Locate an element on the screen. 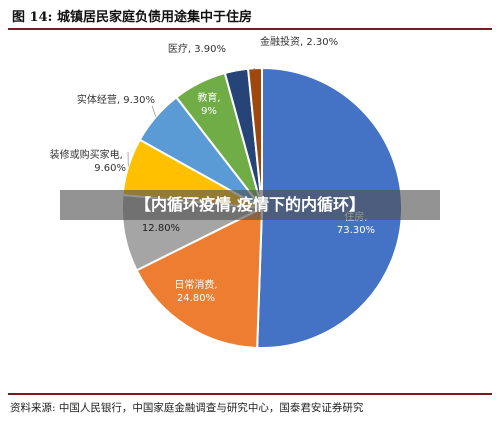  watermark-text: 【内循环疫情,疫情下的内循环】 is located at coordinates (250, 204).